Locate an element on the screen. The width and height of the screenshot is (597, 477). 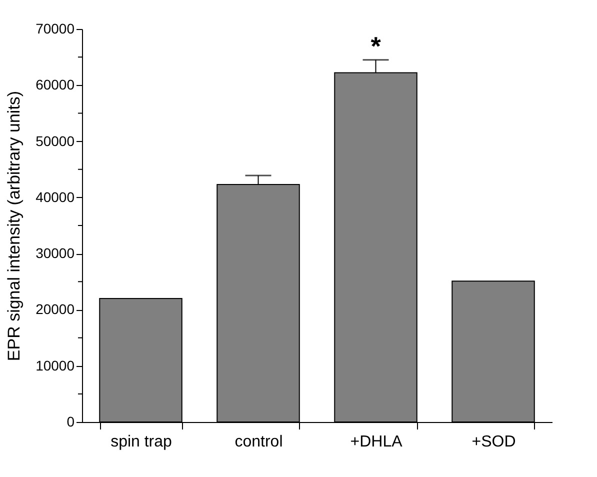
y-axis-title: EPR signal intensity (arbitrary units) is located at coordinates (14, 226).